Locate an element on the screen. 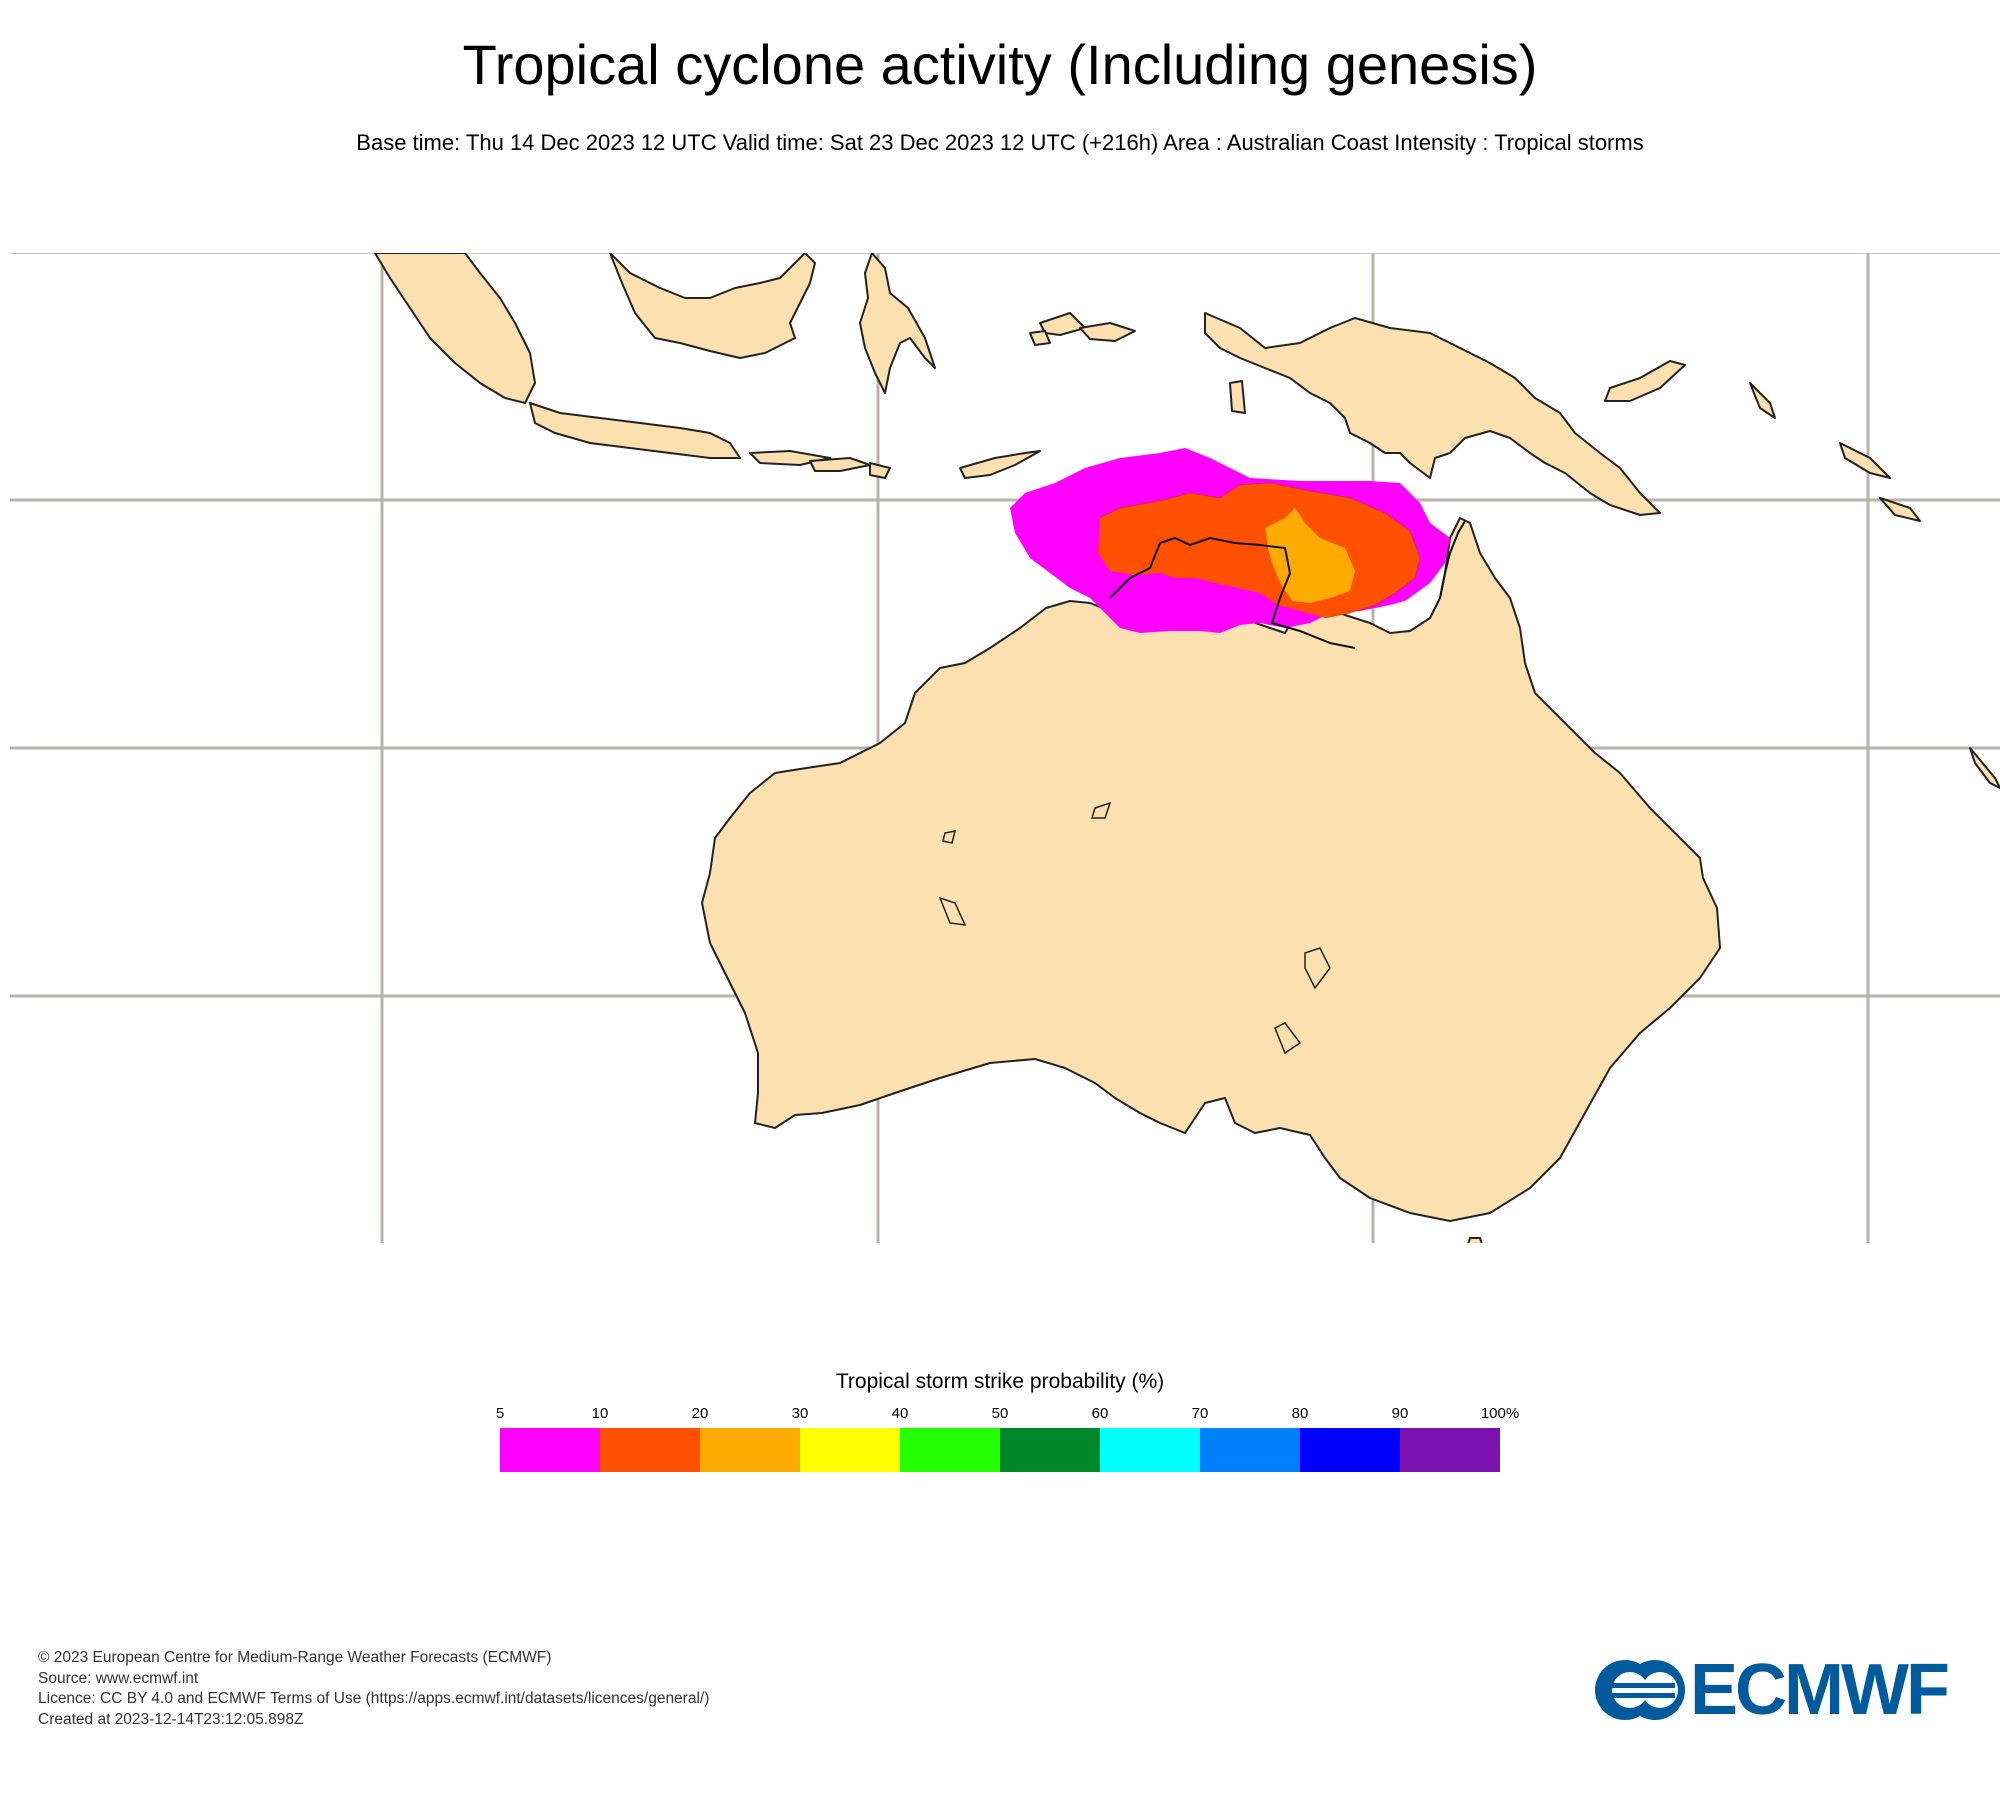  java is located at coordinates (635, 430).